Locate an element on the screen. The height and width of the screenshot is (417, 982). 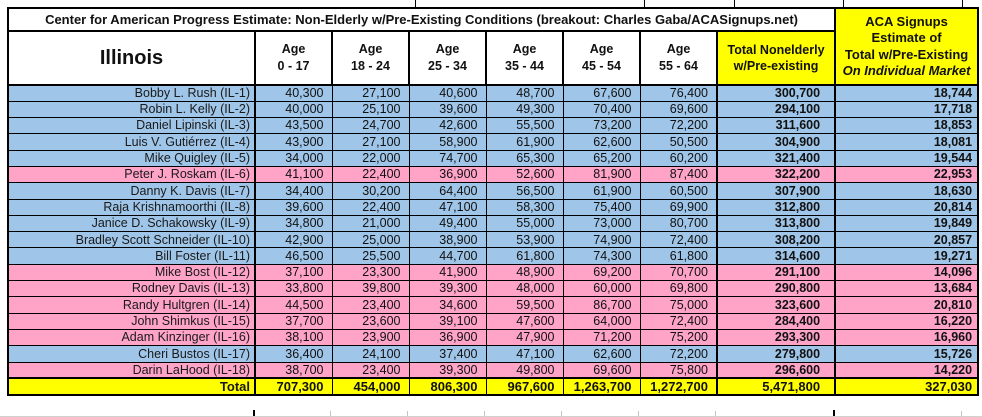
age-value-cell: 74,300 is located at coordinates (601, 256).